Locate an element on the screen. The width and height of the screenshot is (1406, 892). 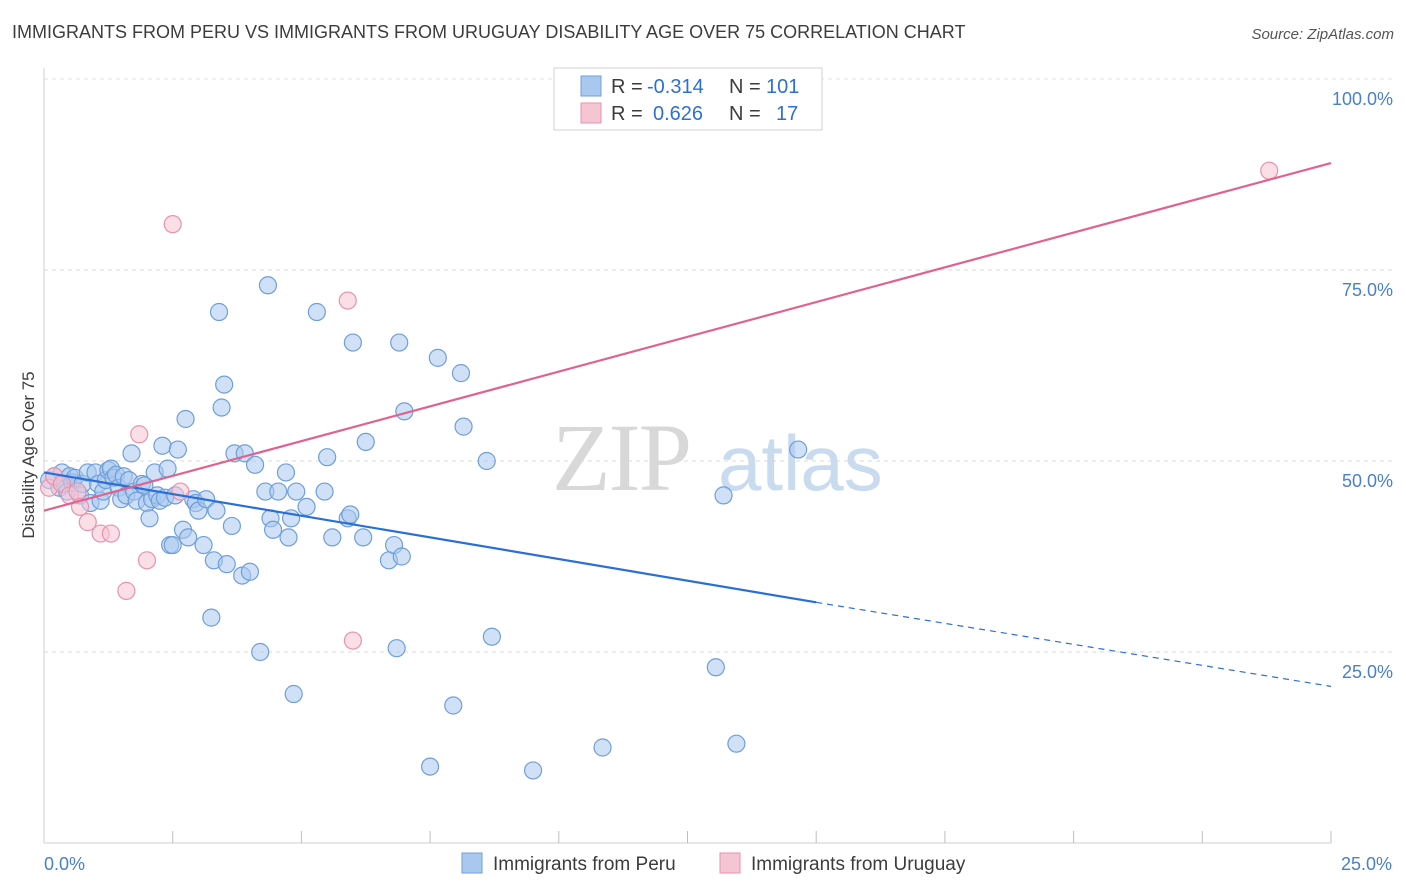
chart-source: Source: ZipAtlas.com is located at coordinates (1322, 34).